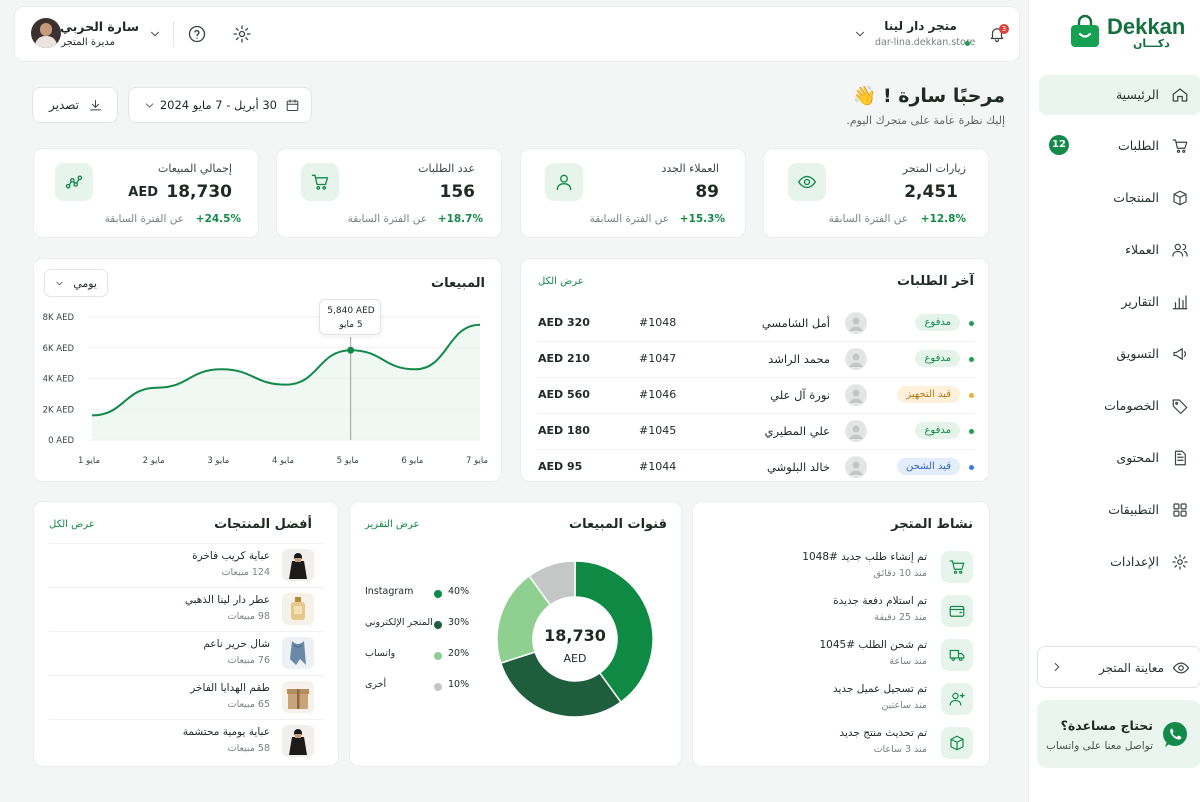  I want to click on user-plus-icon, so click(957, 699).